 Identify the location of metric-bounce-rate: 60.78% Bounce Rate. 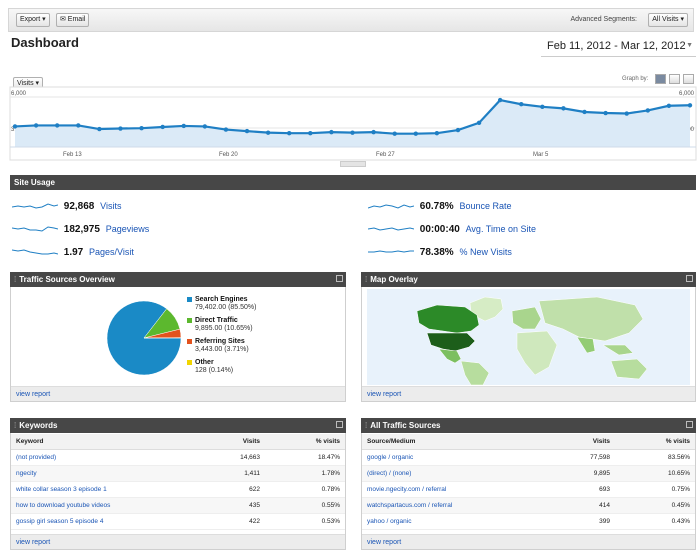
(439, 206).